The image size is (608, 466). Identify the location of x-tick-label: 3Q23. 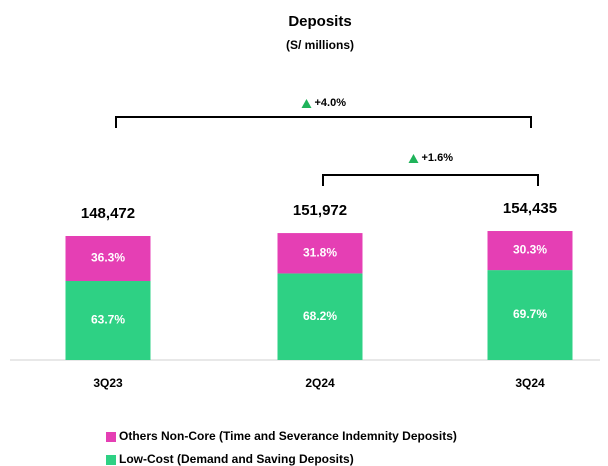
(108, 383).